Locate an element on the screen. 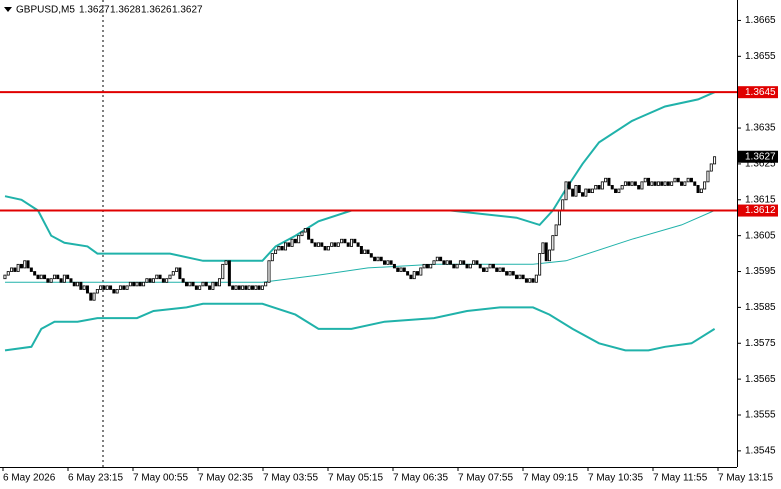 The image size is (781, 489). y-tick-label: 1.3595 is located at coordinates (760, 271).